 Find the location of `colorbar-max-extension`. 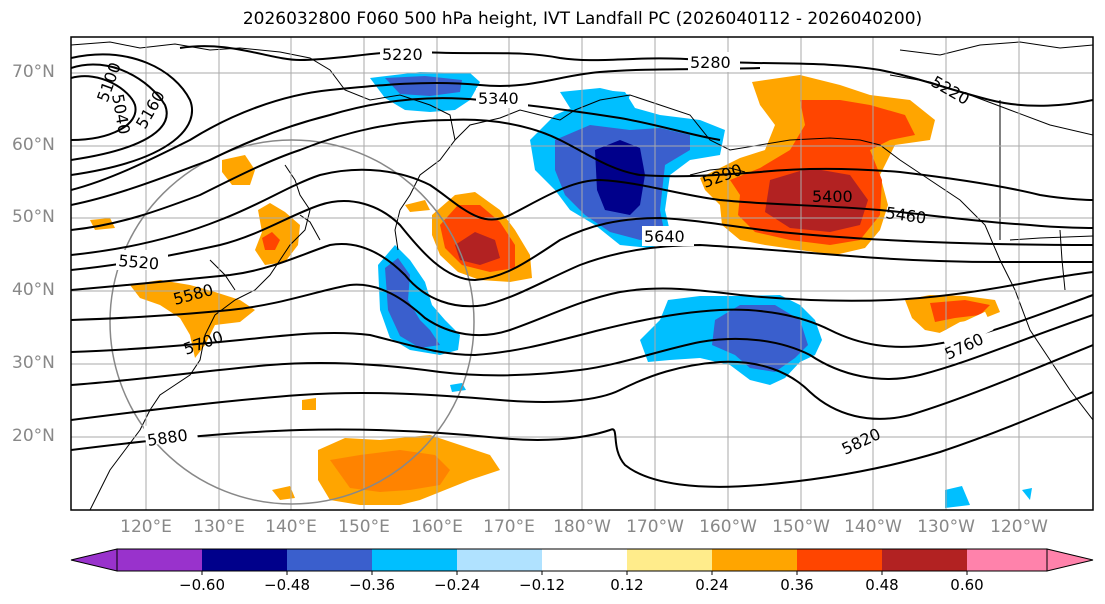

colorbar-max-extension is located at coordinates (1070, 560).